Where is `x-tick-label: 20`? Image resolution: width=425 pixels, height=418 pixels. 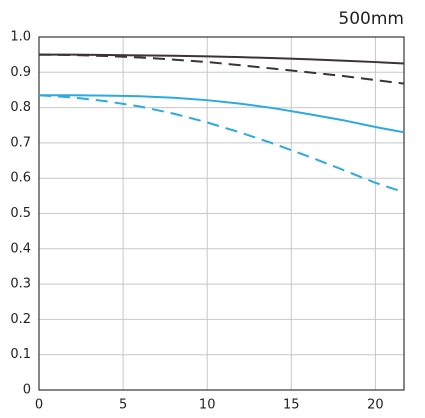 x-tick-label: 20 is located at coordinates (375, 405).